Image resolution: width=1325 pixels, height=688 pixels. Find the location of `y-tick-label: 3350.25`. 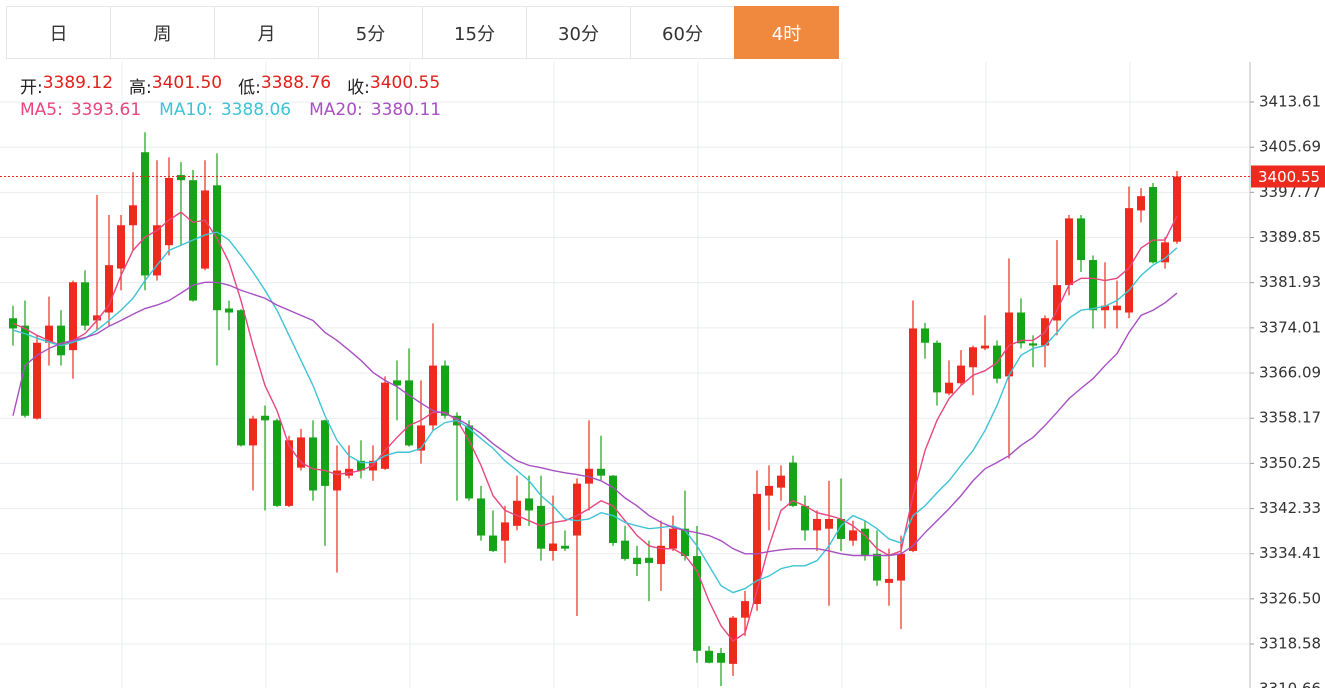

y-tick-label: 3350.25 is located at coordinates (1290, 463).